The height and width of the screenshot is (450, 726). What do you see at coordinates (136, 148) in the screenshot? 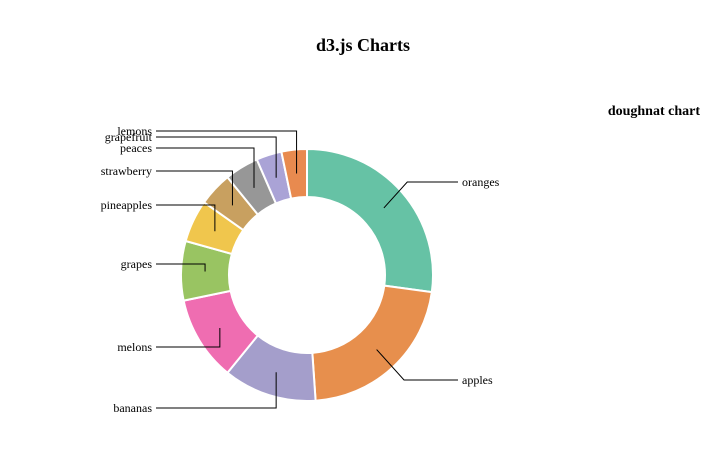
I see `label-peaces: peaces` at bounding box center [136, 148].